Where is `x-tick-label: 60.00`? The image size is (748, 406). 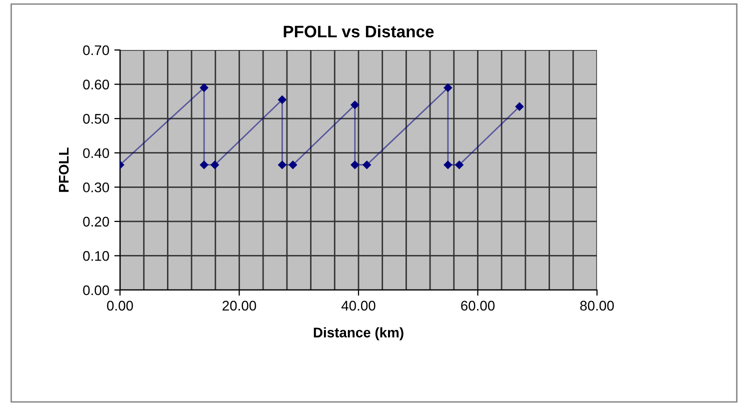
x-tick-label: 60.00 is located at coordinates (478, 305).